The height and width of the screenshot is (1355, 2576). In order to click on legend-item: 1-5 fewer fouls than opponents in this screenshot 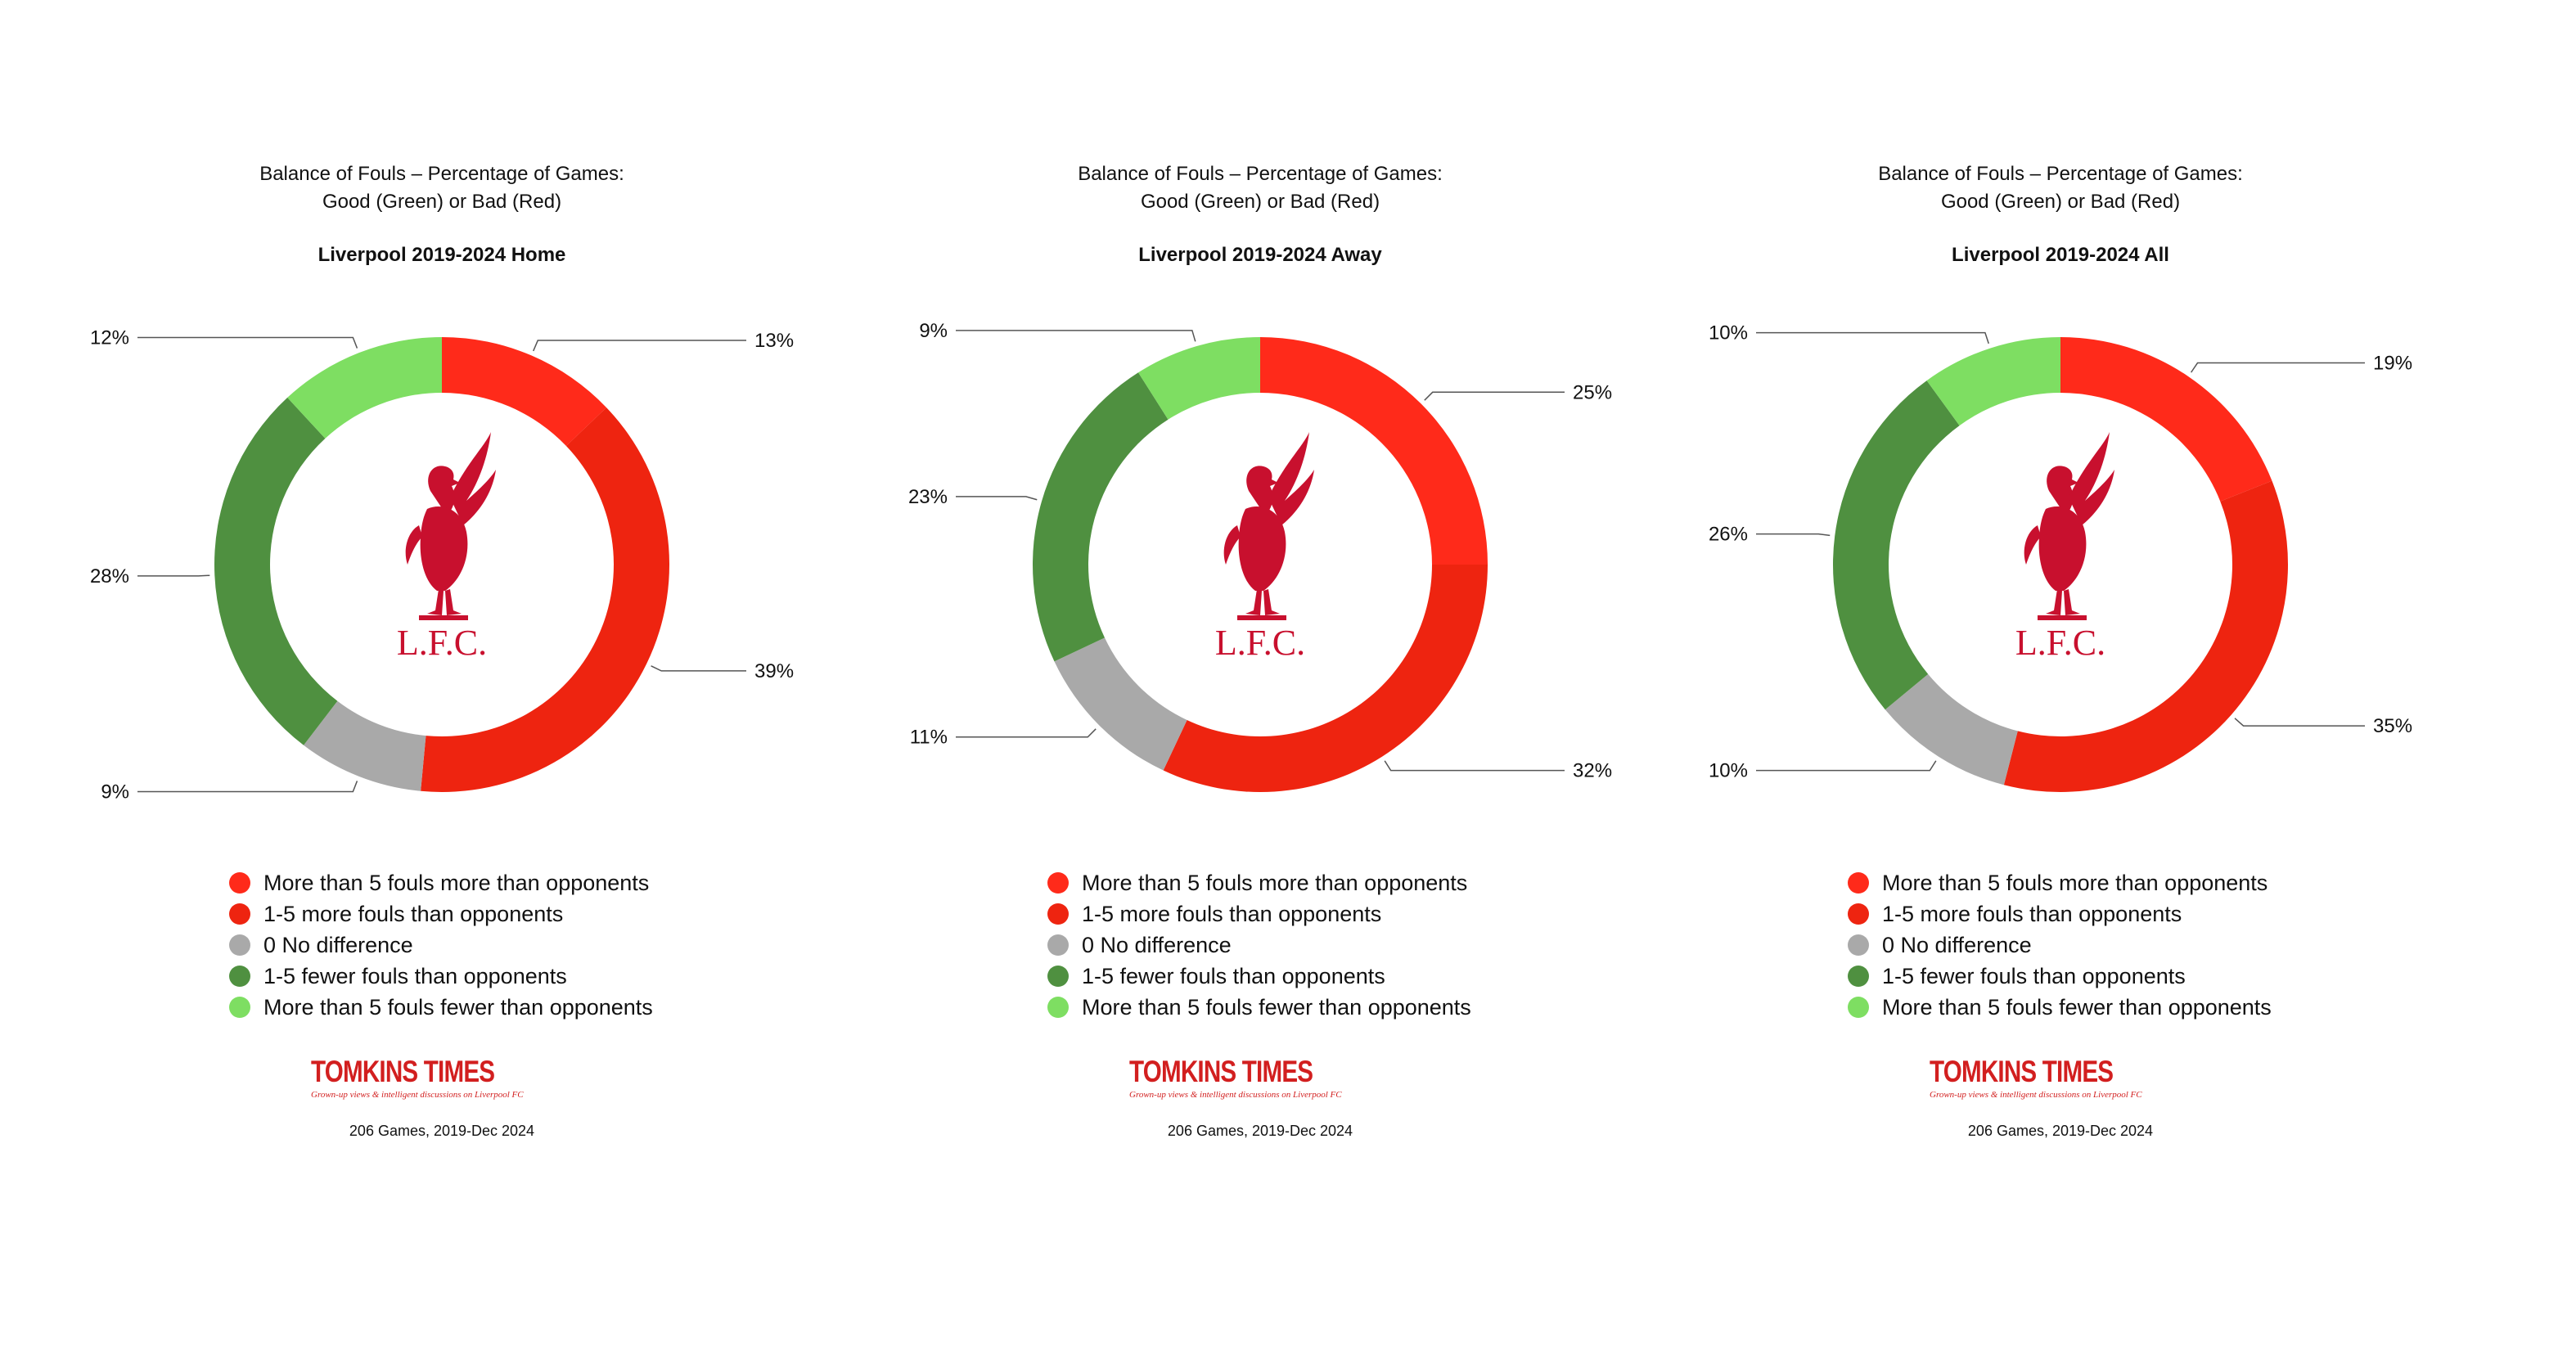, I will do `click(441, 977)`.